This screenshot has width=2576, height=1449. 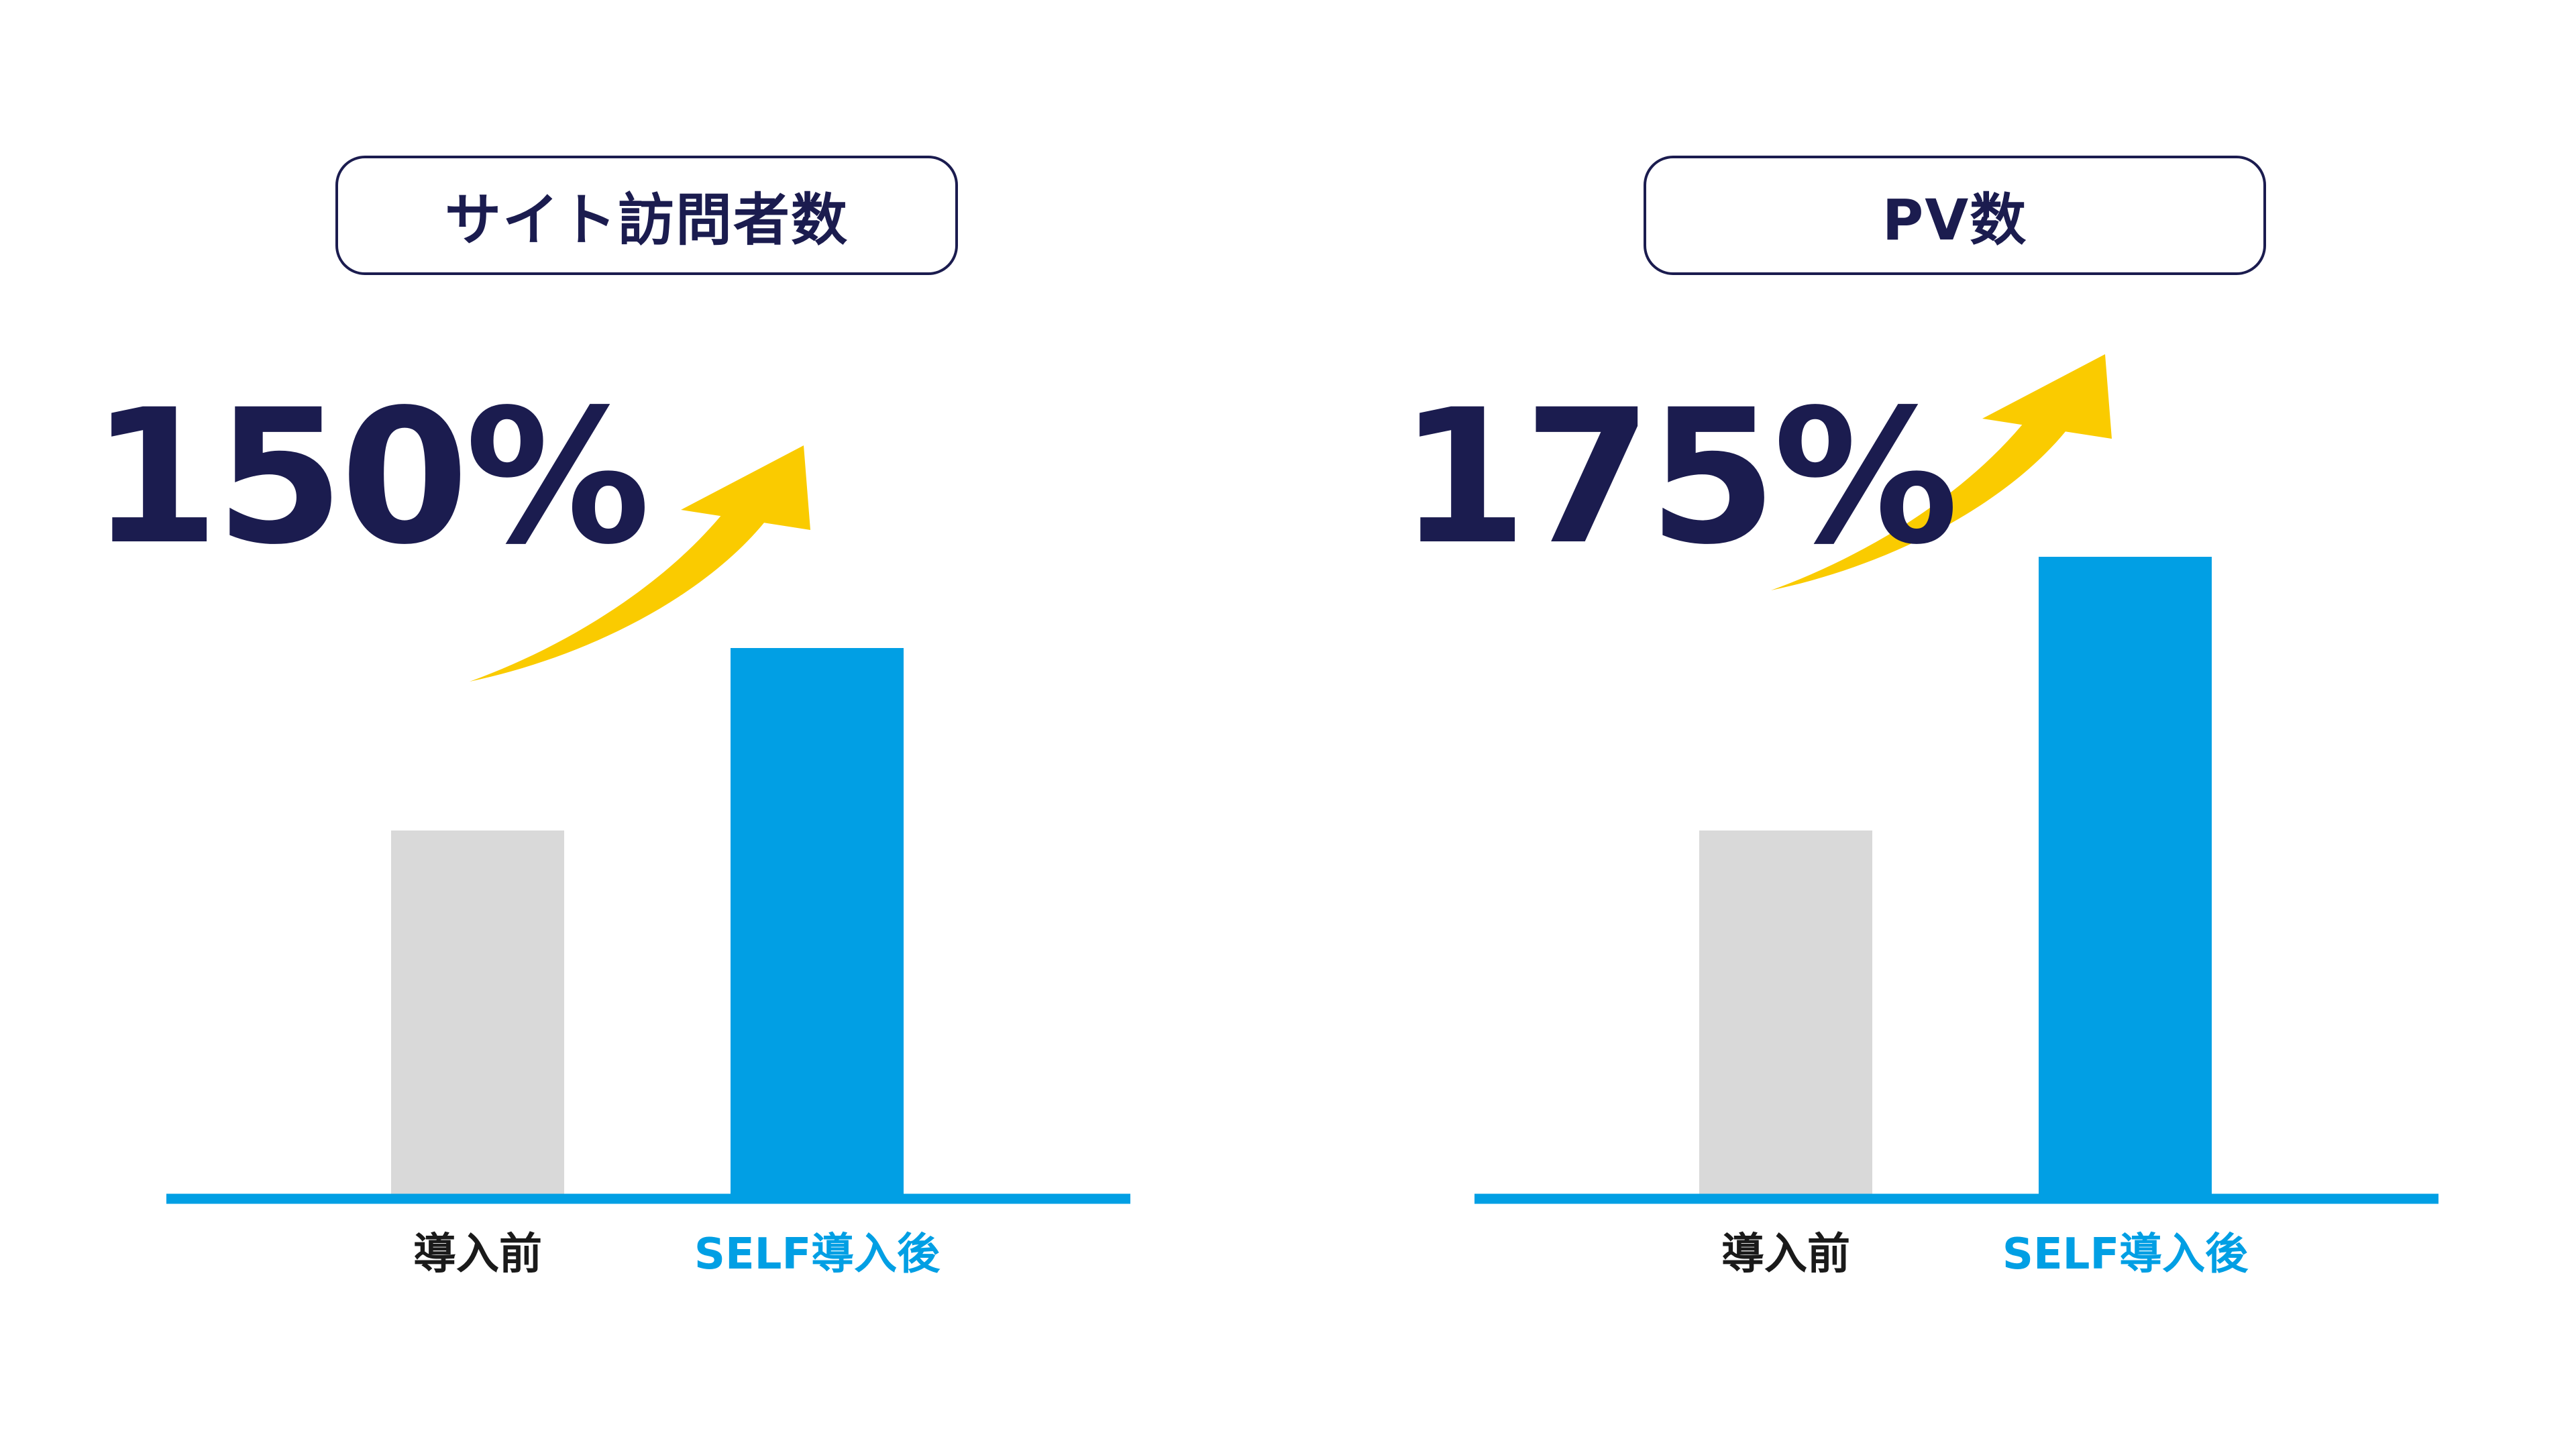 I want to click on headline-percent: 150%, so click(x=371, y=478).